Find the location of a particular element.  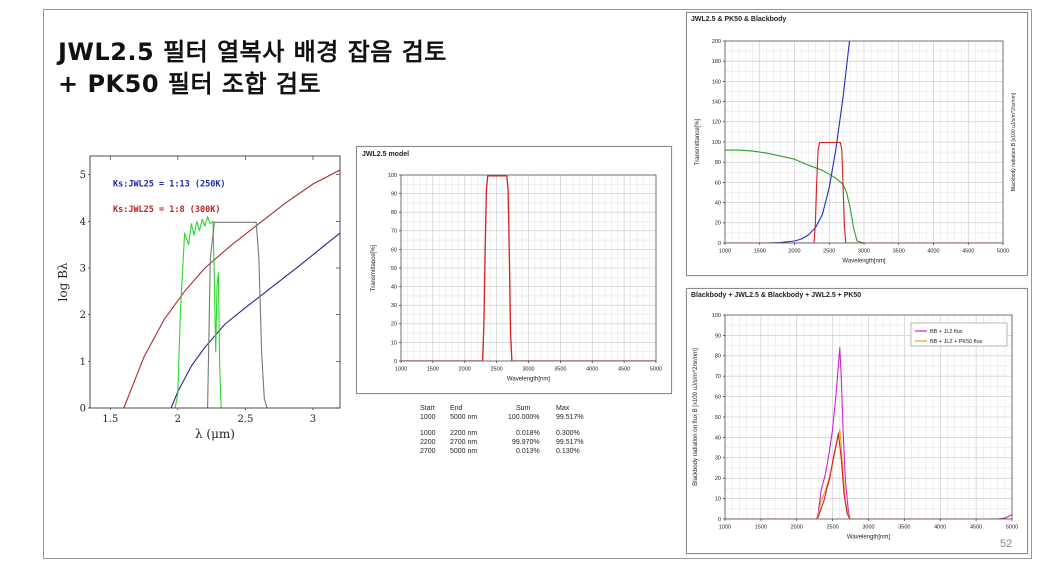

legend-entry: BB + JL2 + PK50 flux is located at coordinates (956, 342).